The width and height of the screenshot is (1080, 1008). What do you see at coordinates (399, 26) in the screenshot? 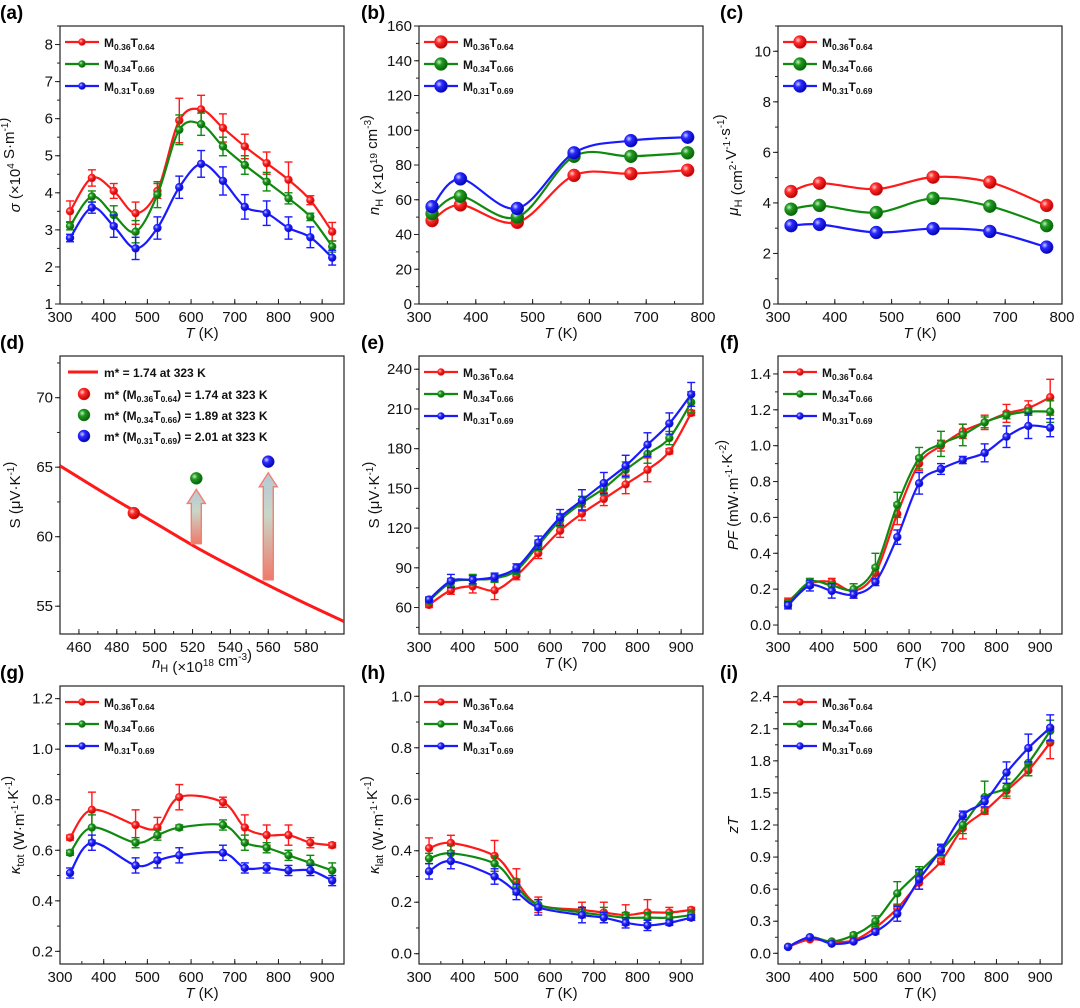
I see `y-tick-label: 160` at bounding box center [399, 26].